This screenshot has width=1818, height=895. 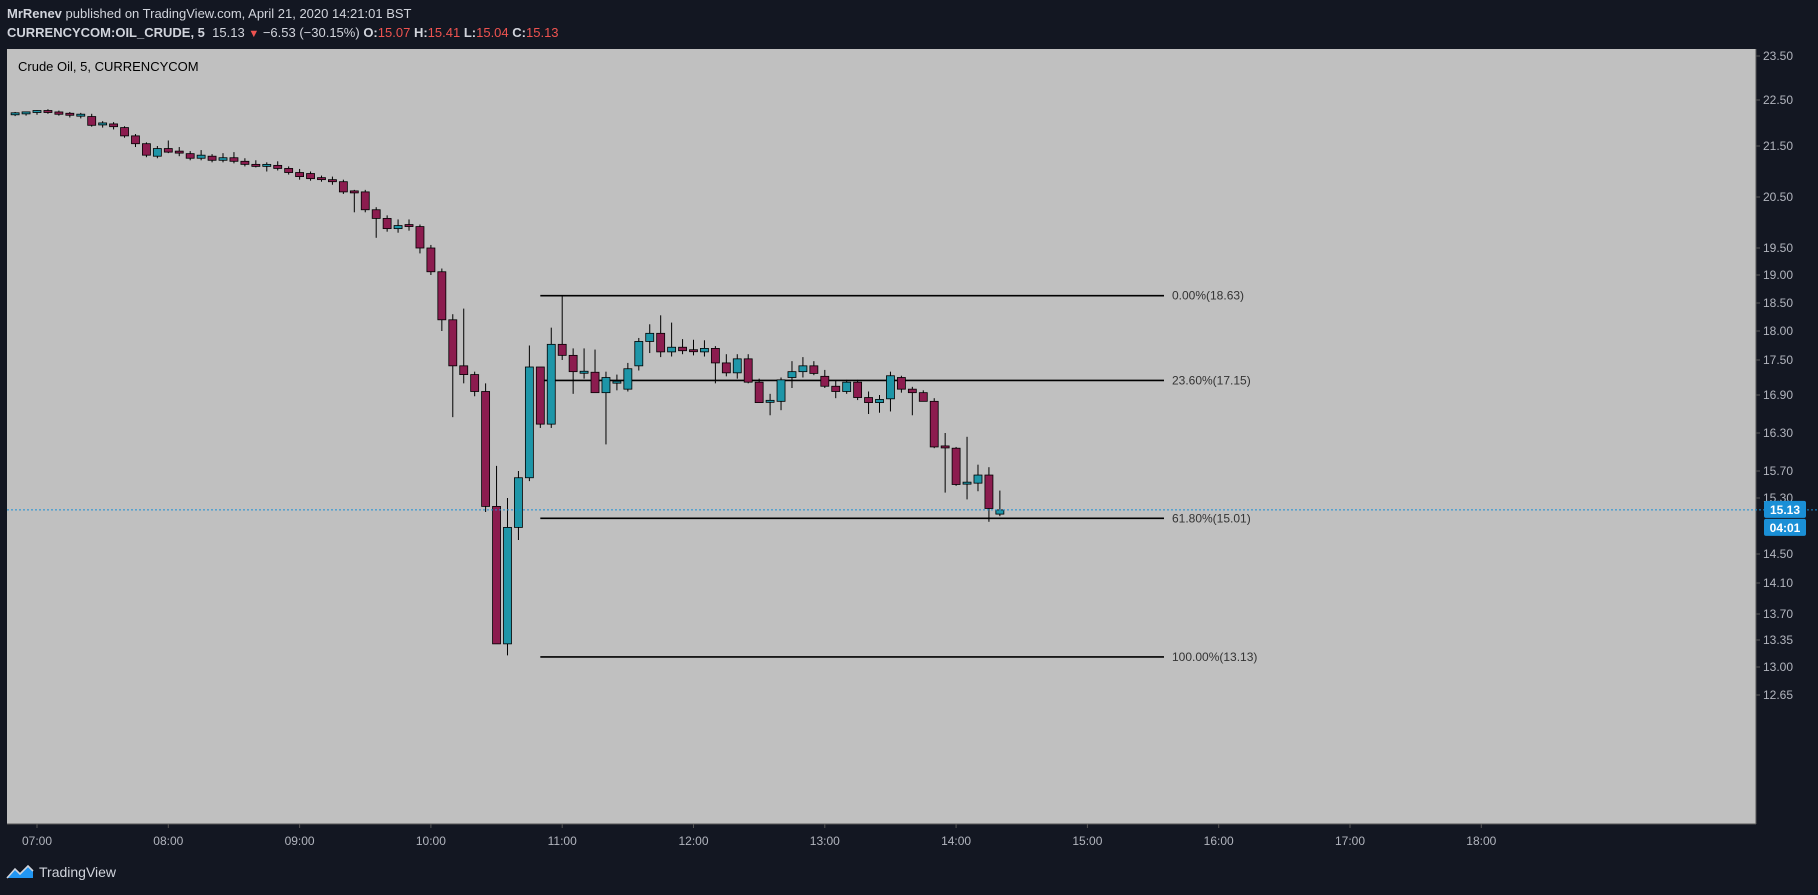 I want to click on fib-level-label: 61.80%(15.01), so click(x=1211, y=518).